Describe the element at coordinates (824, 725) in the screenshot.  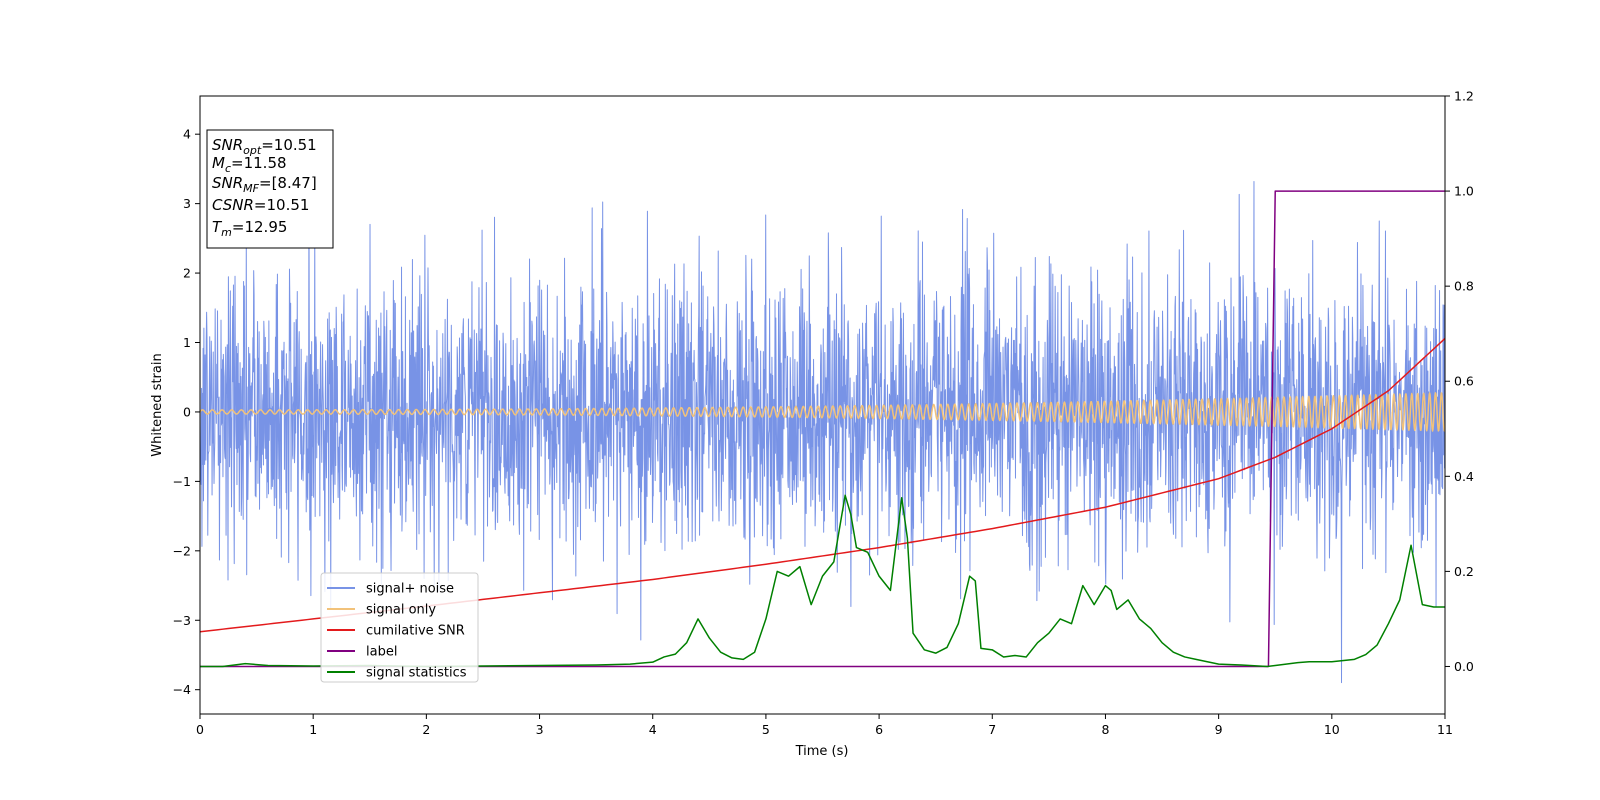
I see `x-axis: 0 1 2 3 4 5 6 7 8 9 10 11` at that location.